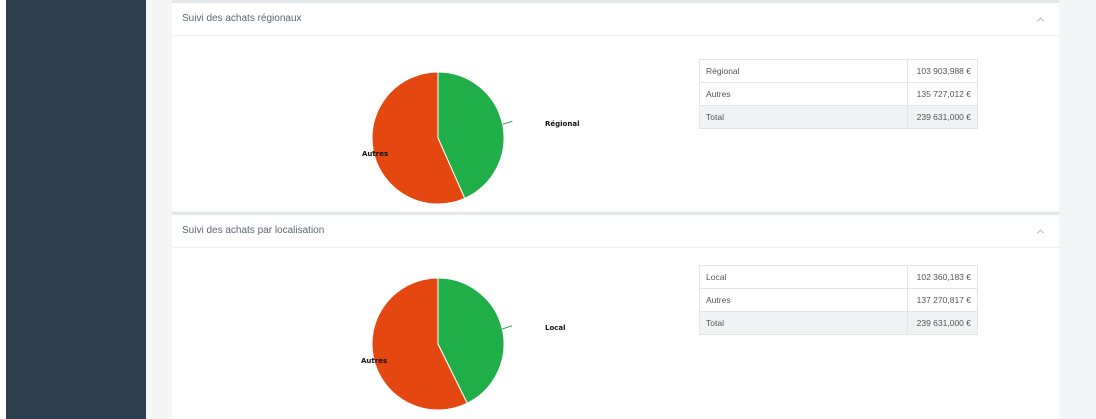 The width and height of the screenshot is (1096, 419). Describe the element at coordinates (803, 277) in the screenshot. I see `row-label: Local` at that location.